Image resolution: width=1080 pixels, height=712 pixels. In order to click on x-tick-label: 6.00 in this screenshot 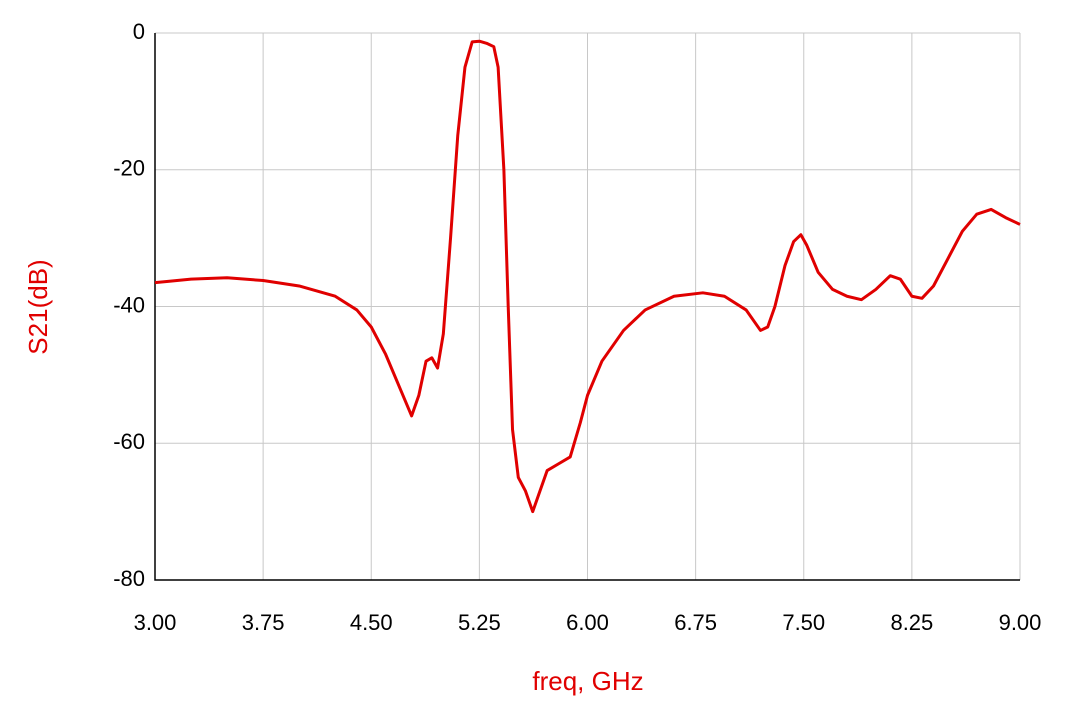, I will do `click(587, 622)`.